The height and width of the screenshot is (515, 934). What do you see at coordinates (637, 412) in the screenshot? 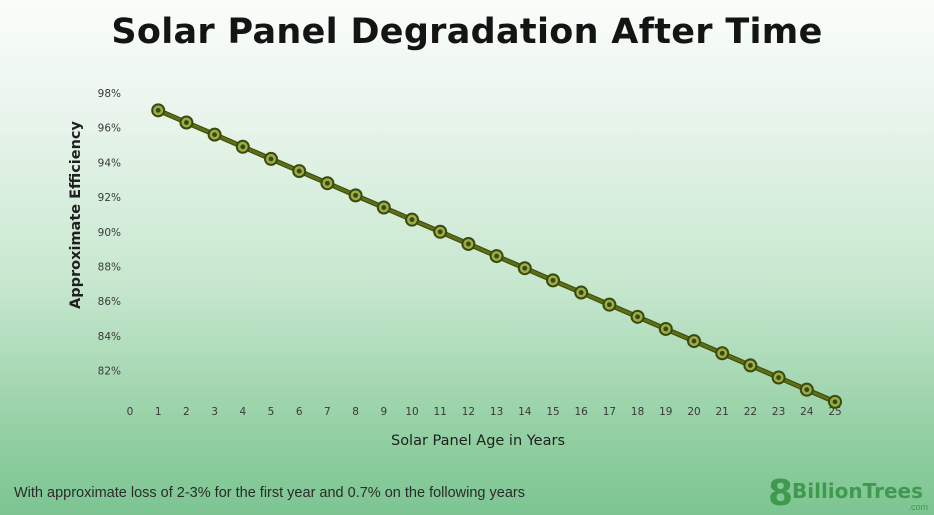
I see `x-tick-label: 18` at bounding box center [637, 412].